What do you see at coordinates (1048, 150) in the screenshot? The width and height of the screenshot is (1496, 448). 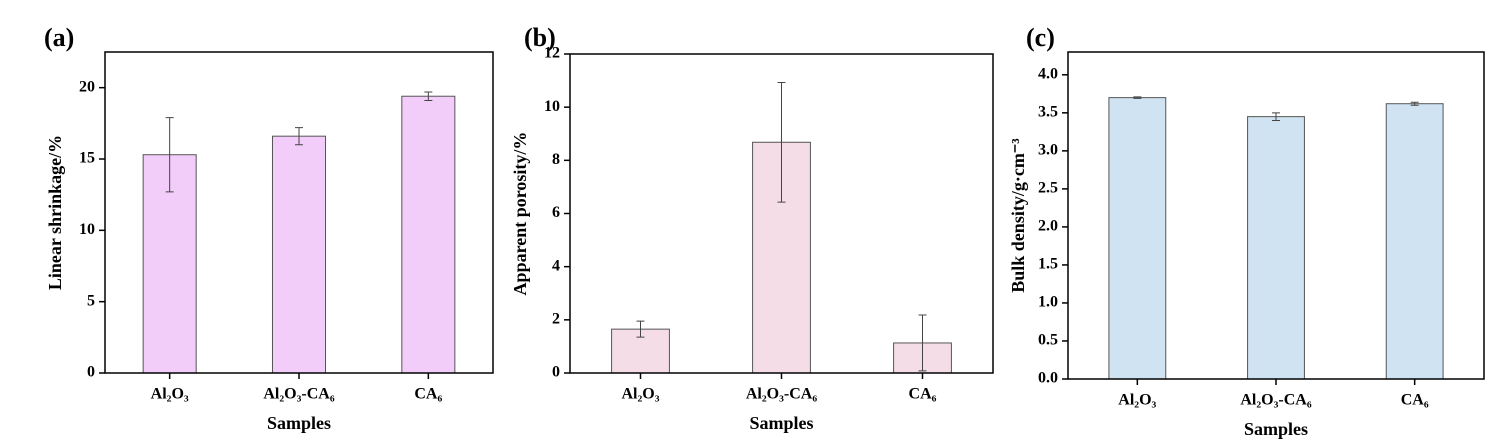 I see `y-tick-label: 3.0` at bounding box center [1048, 150].